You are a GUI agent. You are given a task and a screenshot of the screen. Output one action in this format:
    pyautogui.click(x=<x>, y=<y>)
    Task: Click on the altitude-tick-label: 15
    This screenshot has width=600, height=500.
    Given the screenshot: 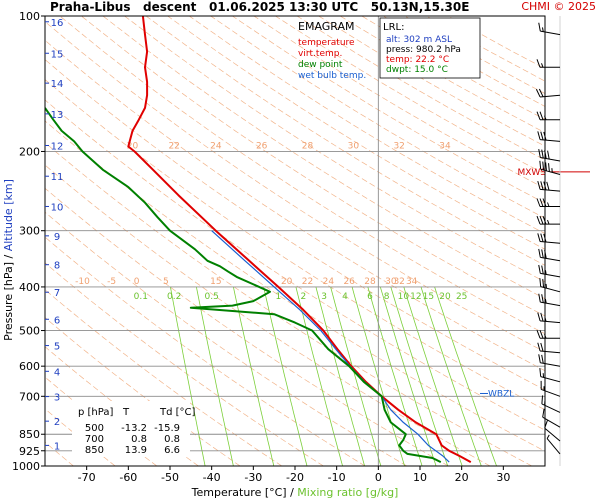 What is the action you would take?
    pyautogui.click(x=57, y=54)
    